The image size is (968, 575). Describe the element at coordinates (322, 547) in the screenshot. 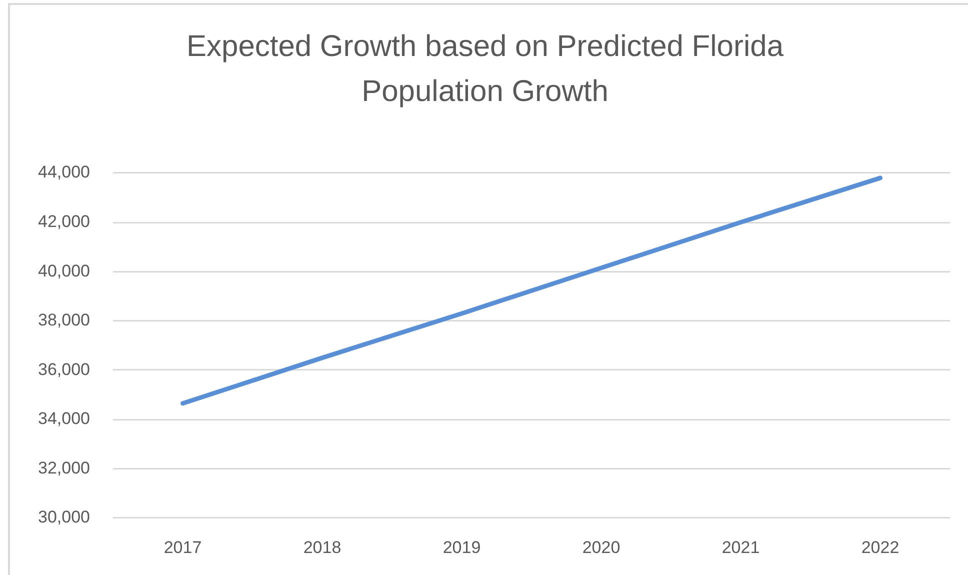

I see `x-tick-label: 2018` at that location.